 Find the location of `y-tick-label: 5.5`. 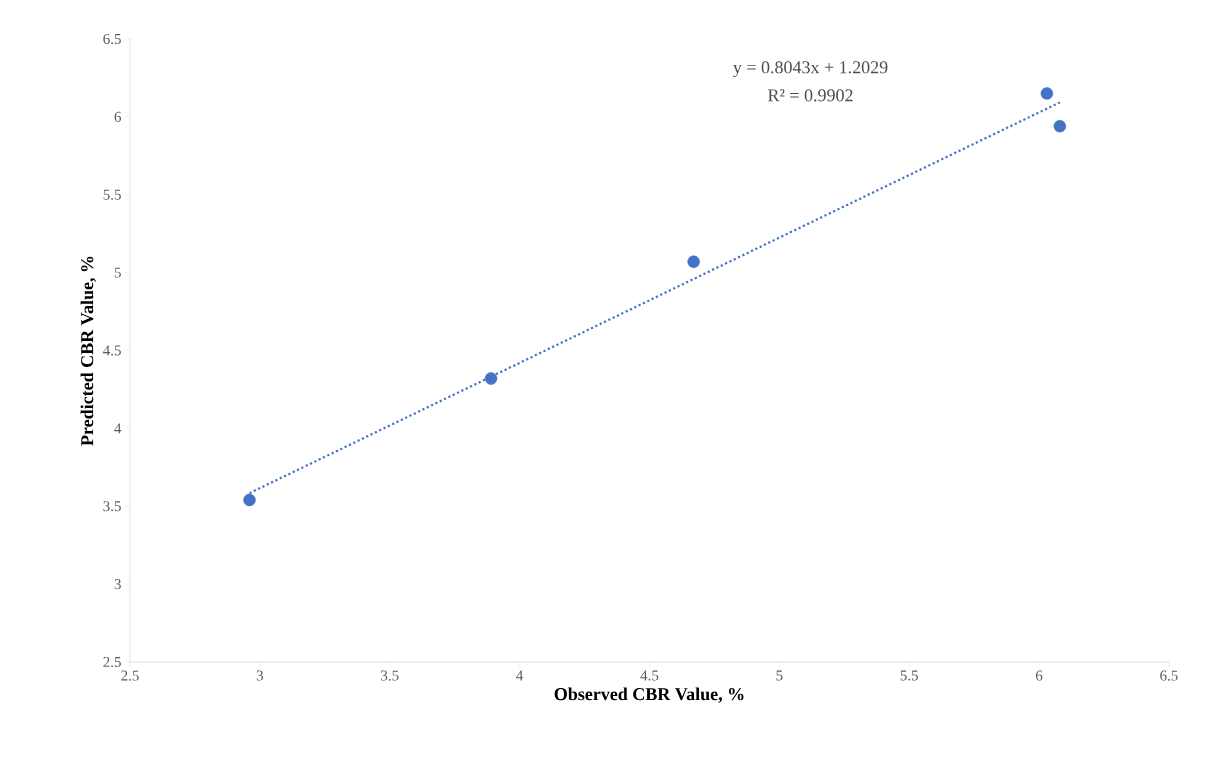

y-tick-label: 5.5 is located at coordinates (112, 194).